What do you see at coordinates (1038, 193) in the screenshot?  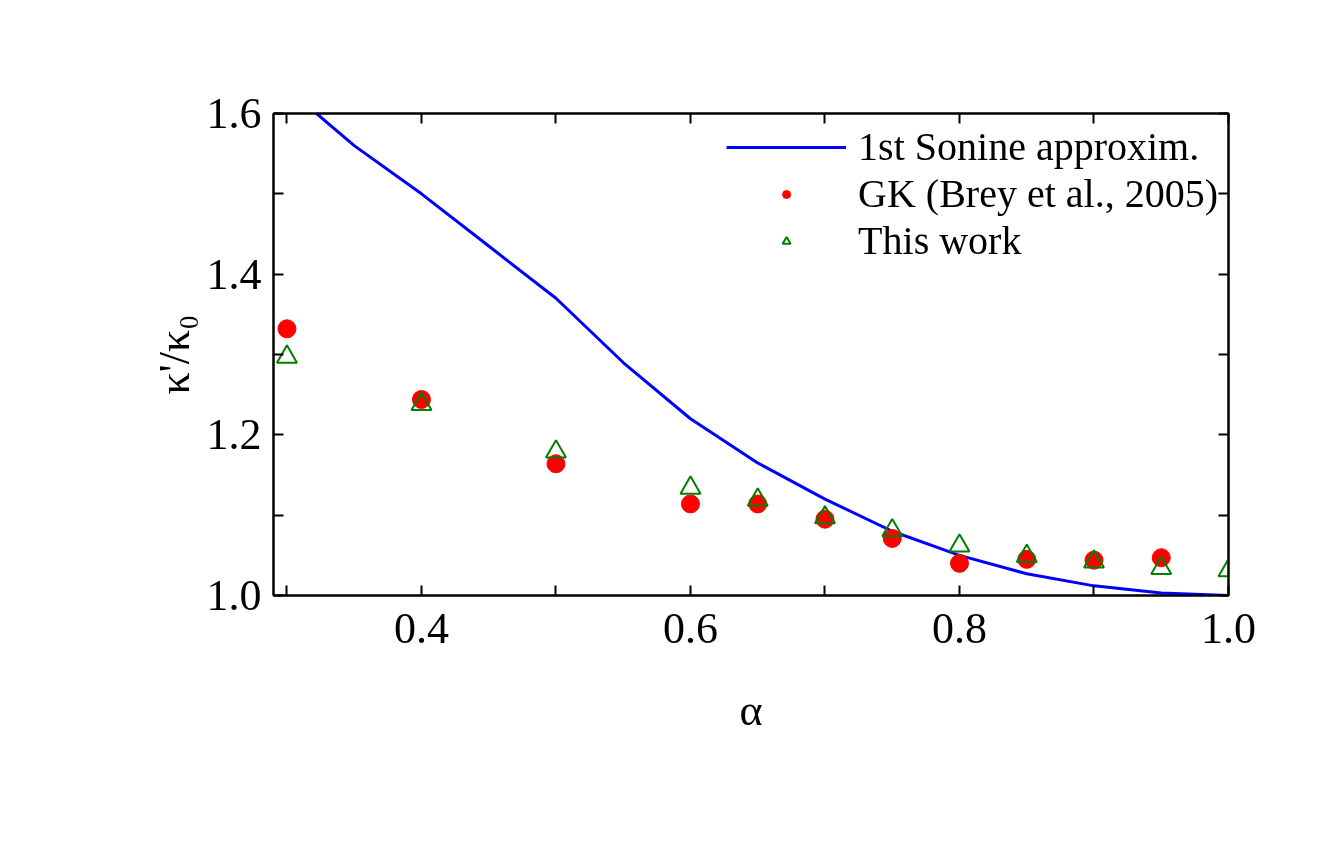 I see `legend-label: GK (Brey et al., 2005)` at bounding box center [1038, 193].